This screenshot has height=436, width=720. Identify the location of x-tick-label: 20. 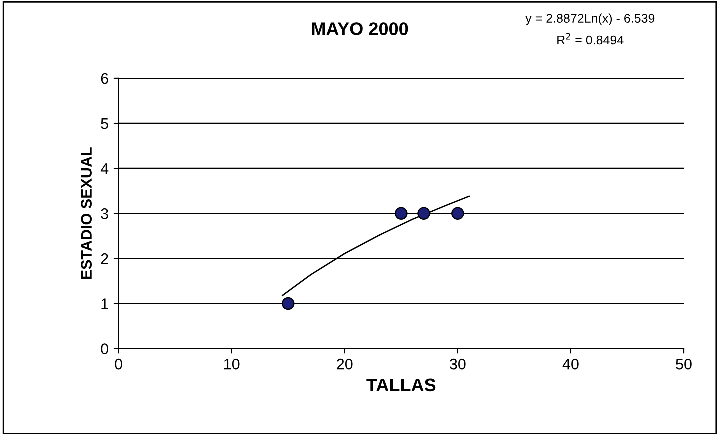
(345, 364).